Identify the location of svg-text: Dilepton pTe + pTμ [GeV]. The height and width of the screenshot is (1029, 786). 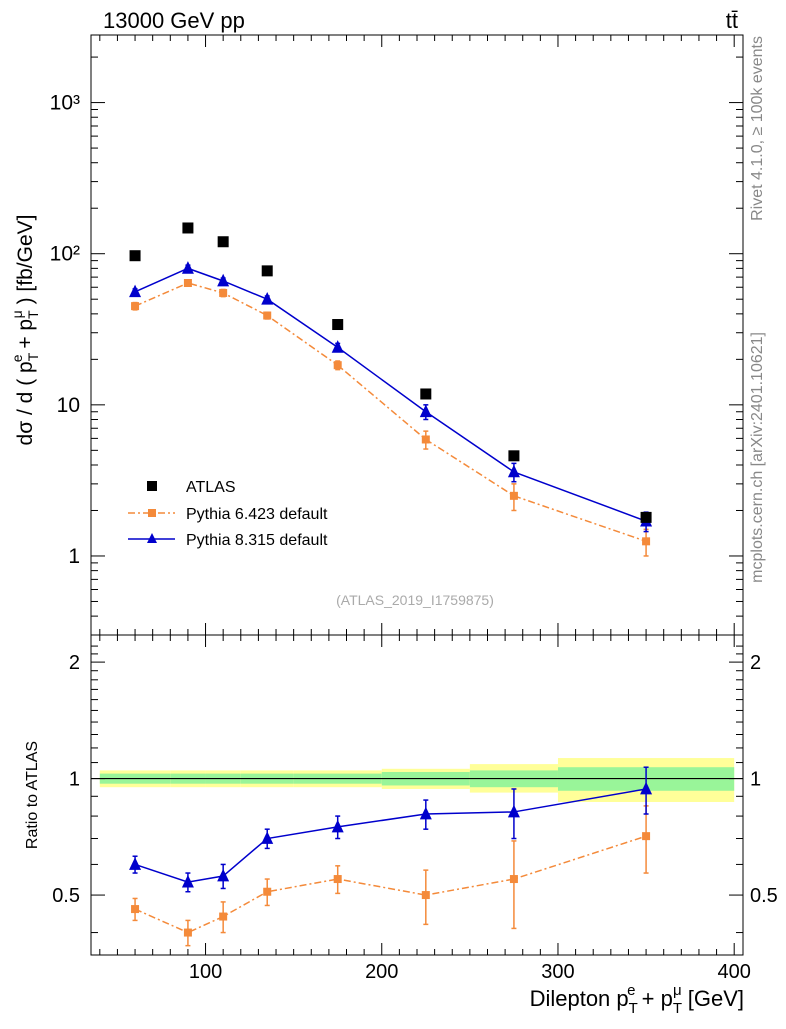
(637, 999).